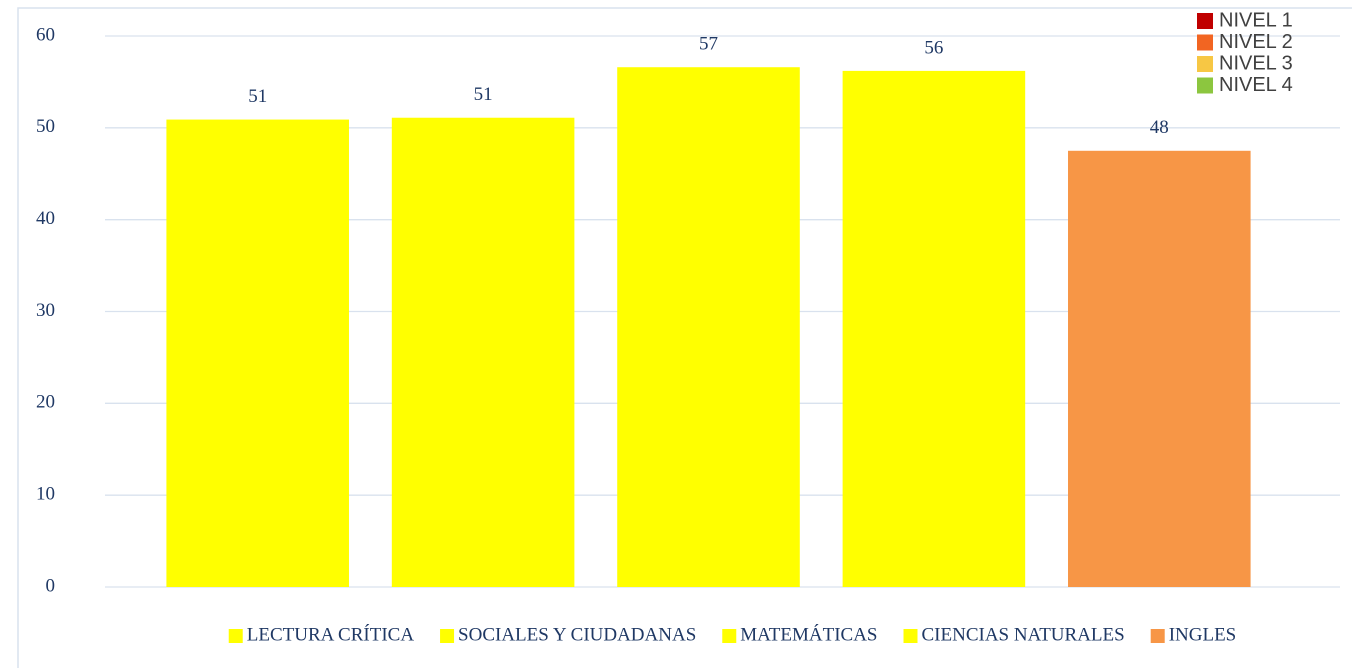 Image resolution: width=1352 pixels, height=668 pixels. Describe the element at coordinates (933, 47) in the screenshot. I see `data-label: 56` at that location.